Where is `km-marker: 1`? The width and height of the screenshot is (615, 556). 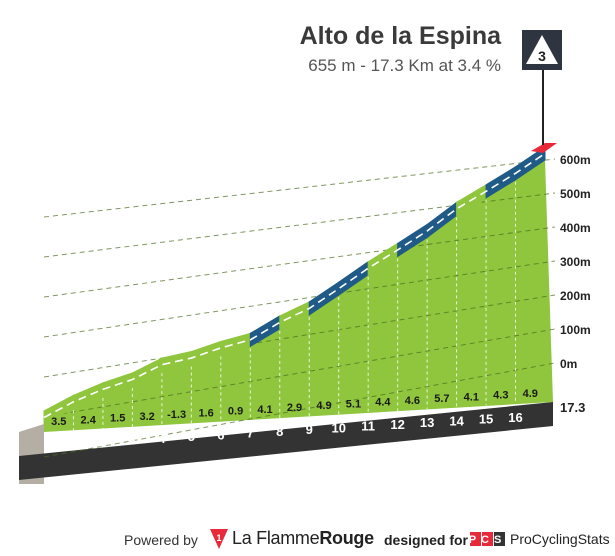 km-marker: 1 is located at coordinates (73, 443).